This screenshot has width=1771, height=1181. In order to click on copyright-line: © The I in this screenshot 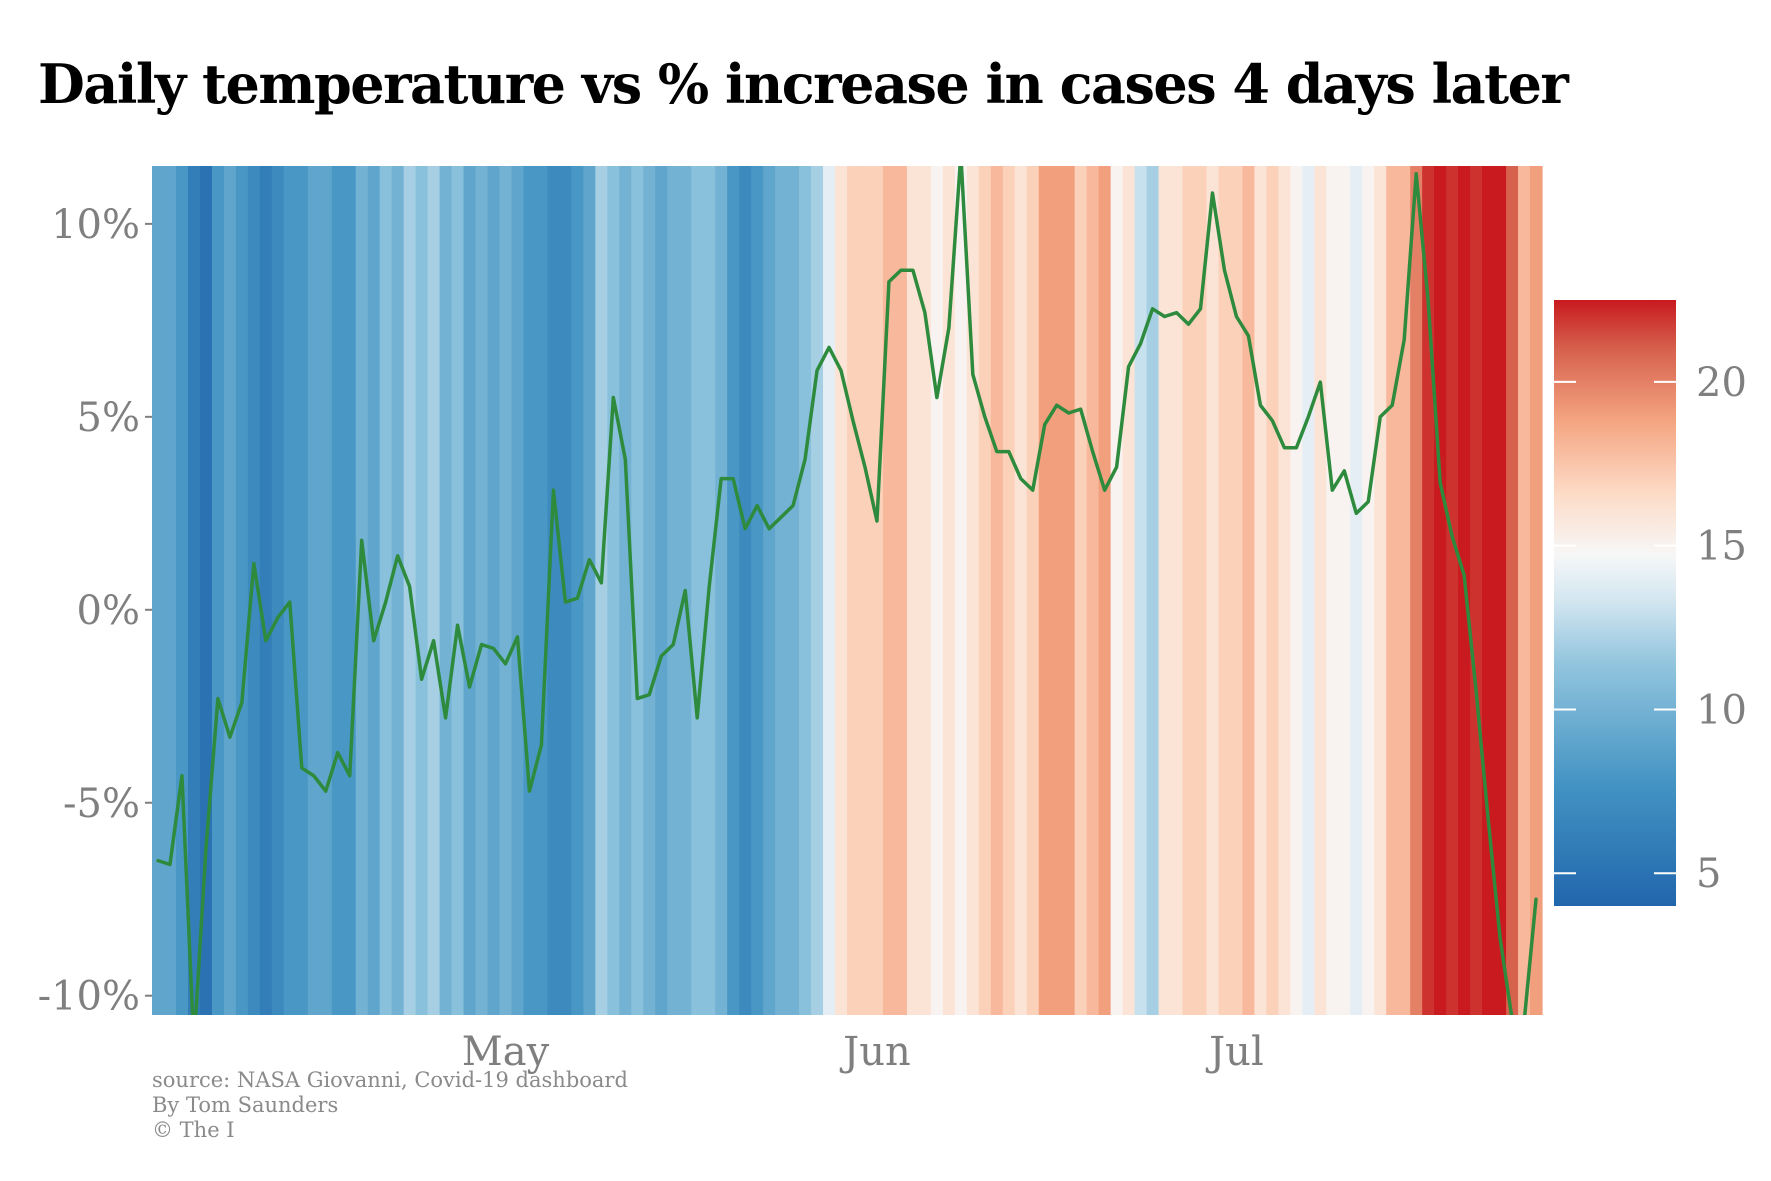, I will do `click(193, 1130)`.